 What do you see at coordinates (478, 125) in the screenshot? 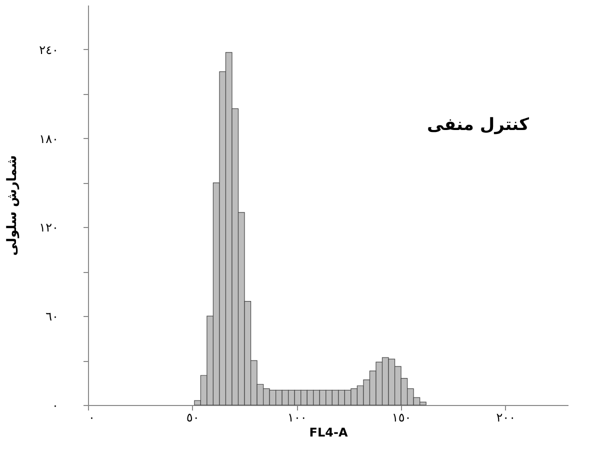
I see `annotation: کنترل منفی` at bounding box center [478, 125].